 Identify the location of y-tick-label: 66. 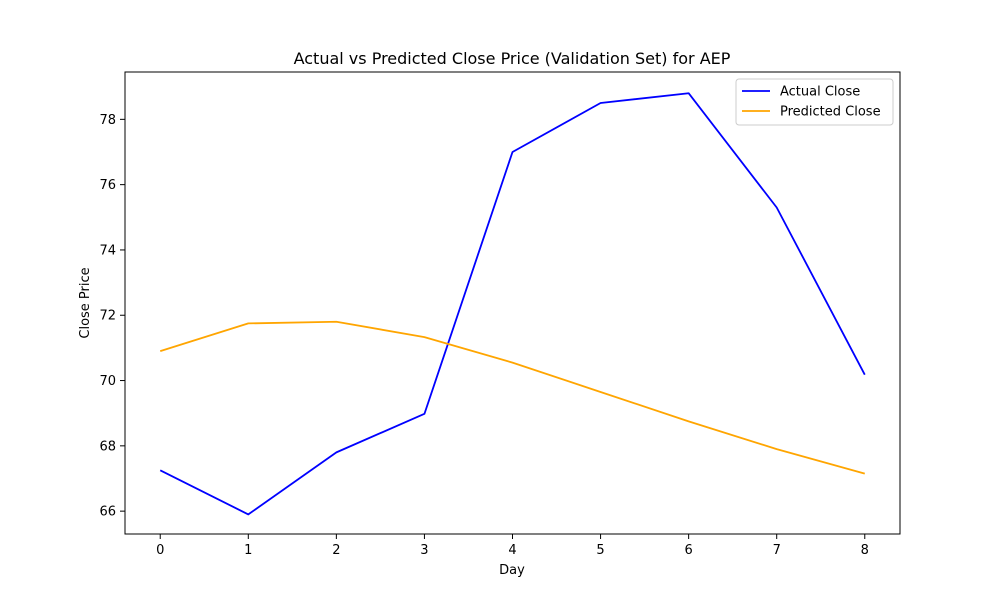
(107, 512).